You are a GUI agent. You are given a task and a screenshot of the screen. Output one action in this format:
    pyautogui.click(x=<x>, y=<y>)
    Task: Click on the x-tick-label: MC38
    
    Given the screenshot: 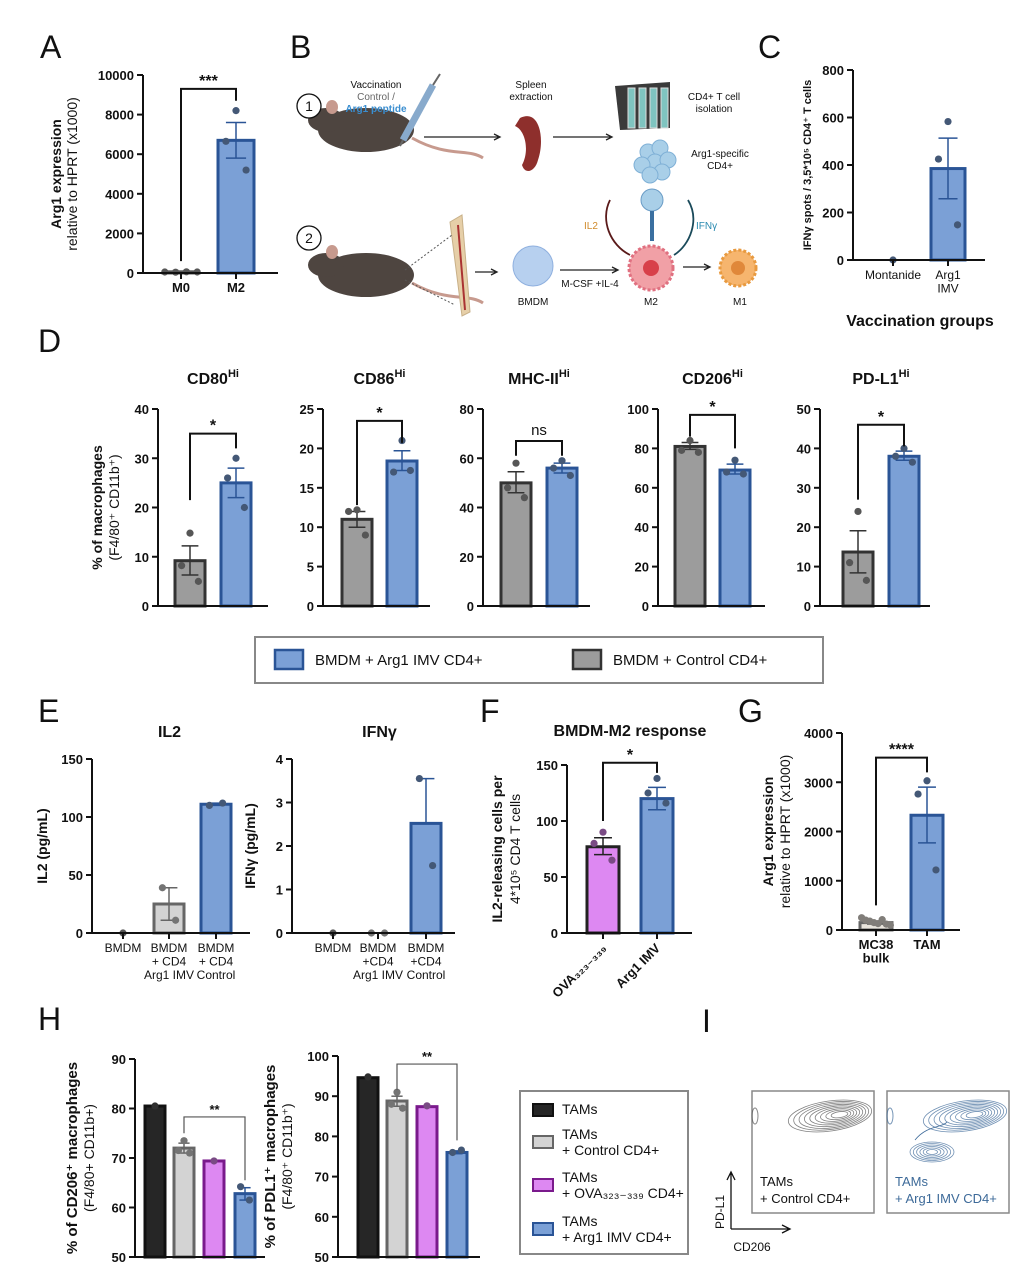 What is the action you would take?
    pyautogui.click(x=876, y=944)
    